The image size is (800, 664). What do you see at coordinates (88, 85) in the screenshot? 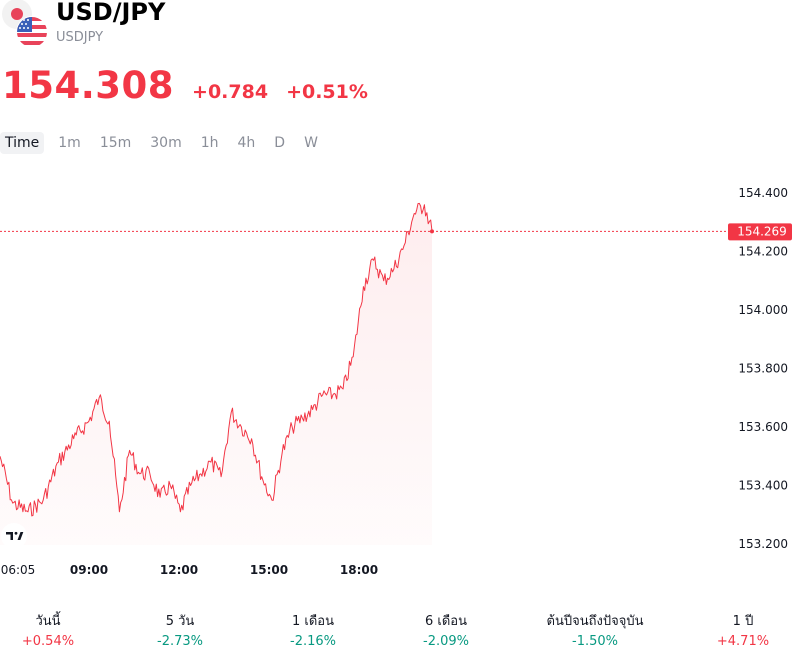
I see `last-price: 154.308` at bounding box center [88, 85].